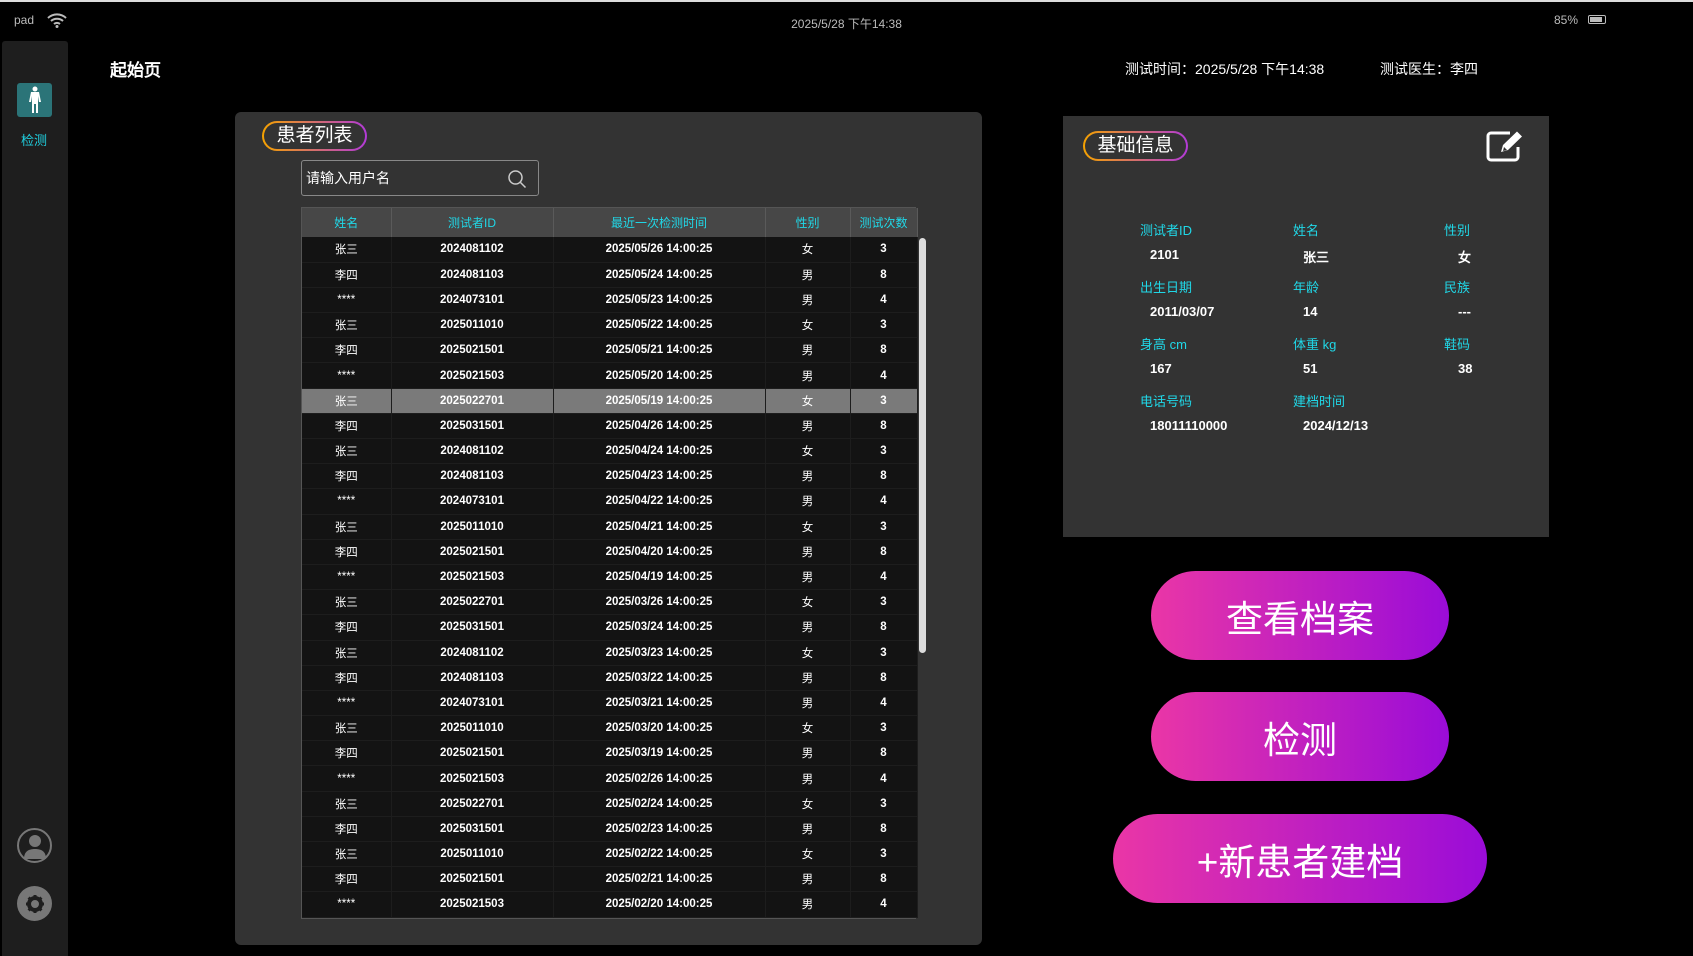 This screenshot has width=1693, height=956. What do you see at coordinates (57, 20) in the screenshot?
I see `wifi-icon` at bounding box center [57, 20].